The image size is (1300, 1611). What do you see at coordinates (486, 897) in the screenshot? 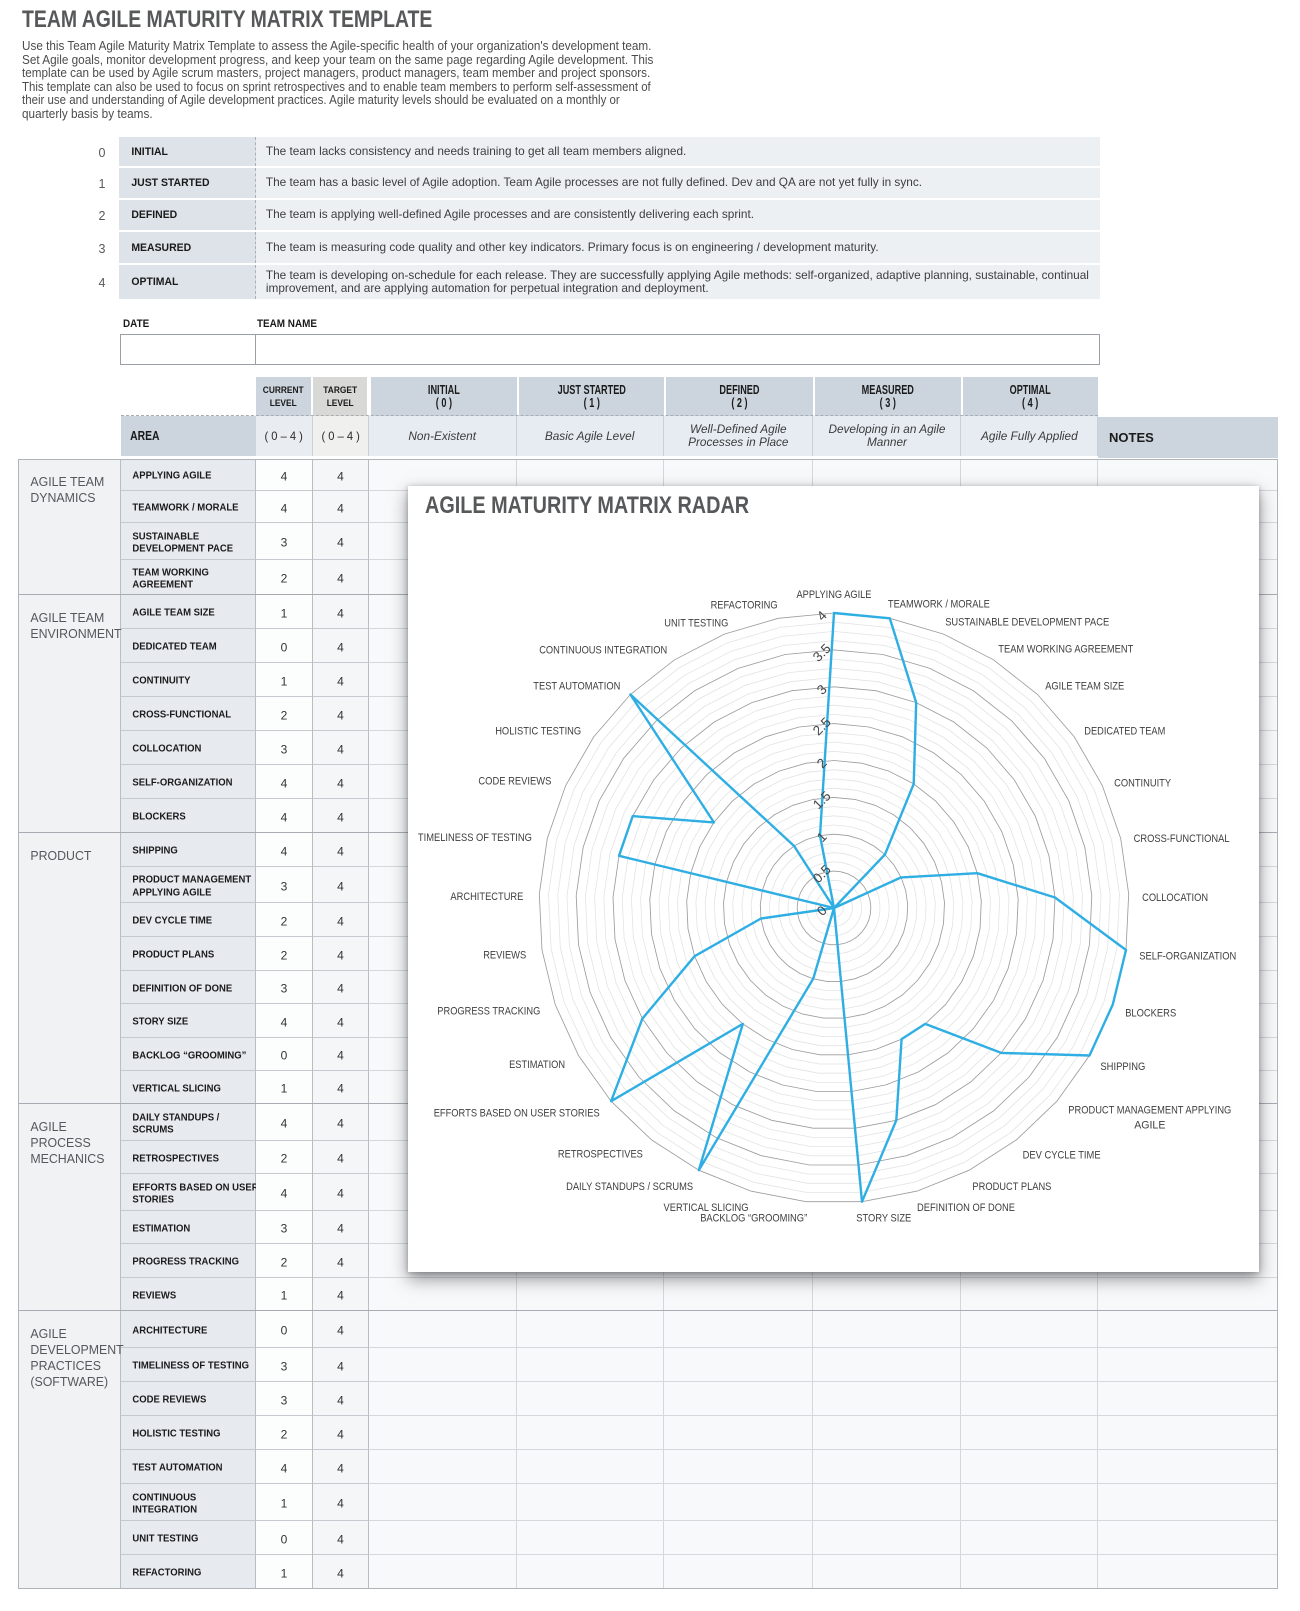
I see `svg-text: ARCHITECTURE` at bounding box center [486, 897].